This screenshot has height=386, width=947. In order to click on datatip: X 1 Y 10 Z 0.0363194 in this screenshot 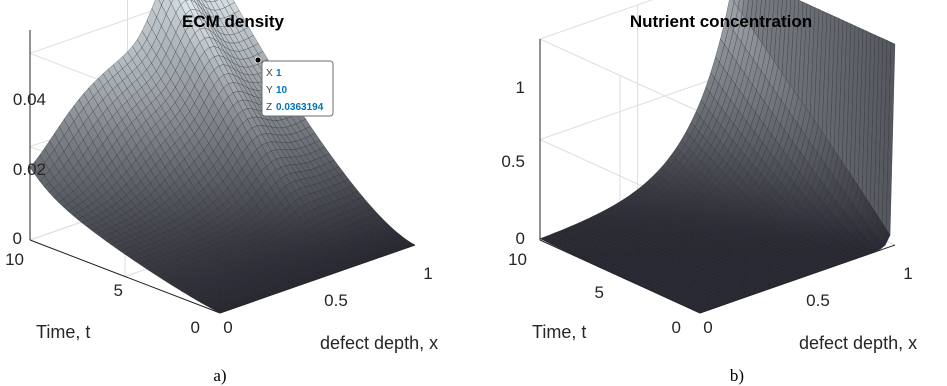, I will do `click(294, 86)`.